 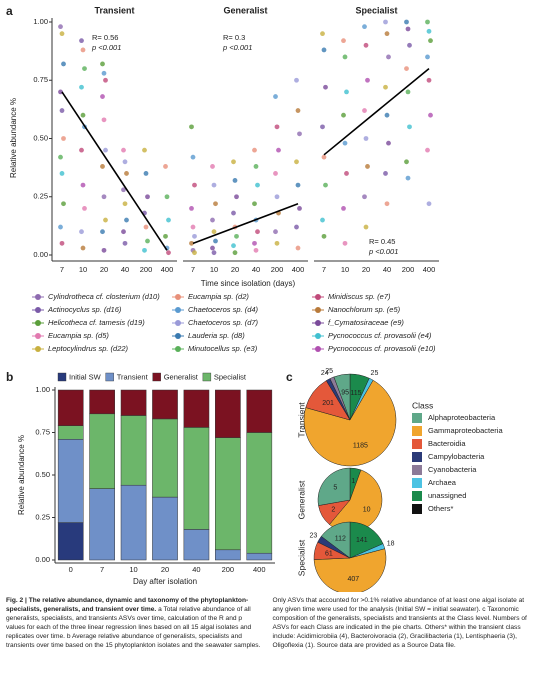 What do you see at coordinates (452, 469) in the screenshot?
I see `legend-label: Cyanobacteria` at bounding box center [452, 469].